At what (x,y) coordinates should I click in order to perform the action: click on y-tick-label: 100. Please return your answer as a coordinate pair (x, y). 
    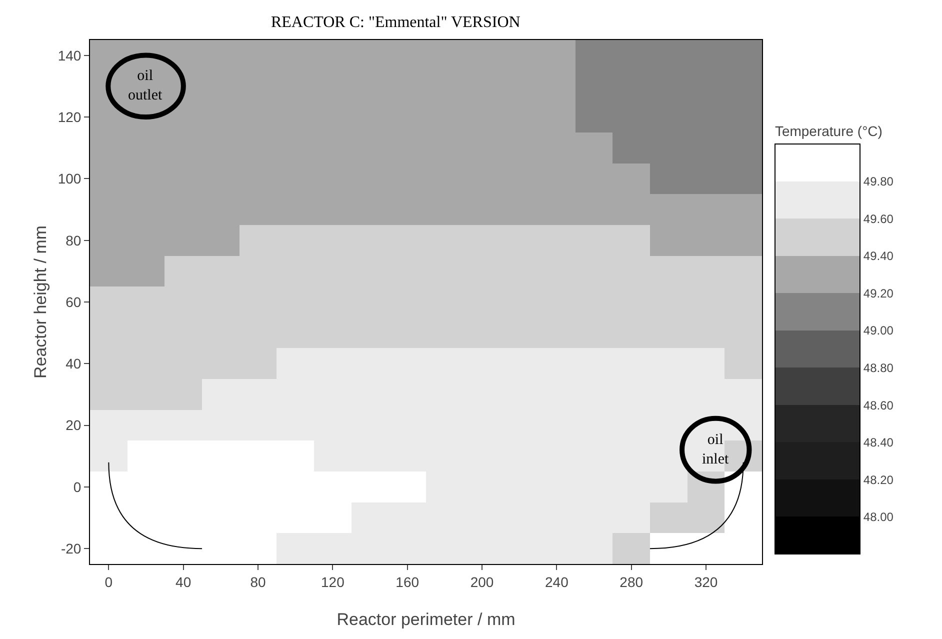
    Looking at the image, I should click on (70, 178).